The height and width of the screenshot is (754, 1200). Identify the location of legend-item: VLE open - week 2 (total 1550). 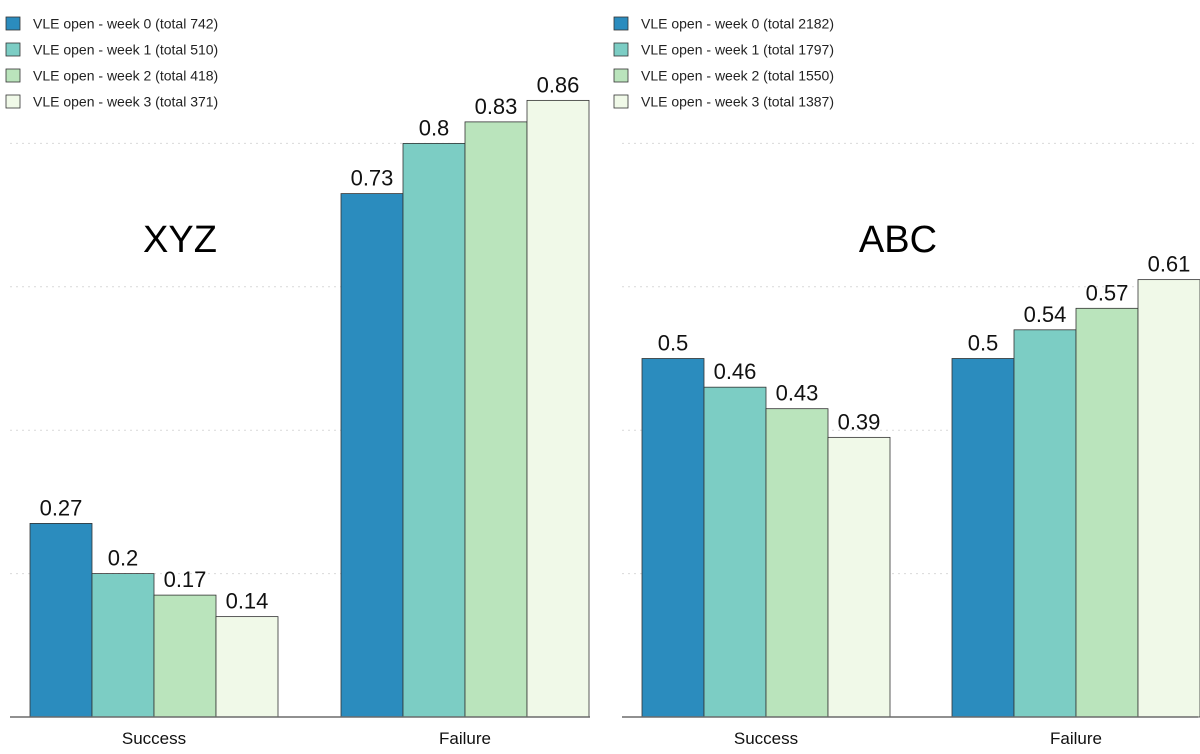
(723, 76).